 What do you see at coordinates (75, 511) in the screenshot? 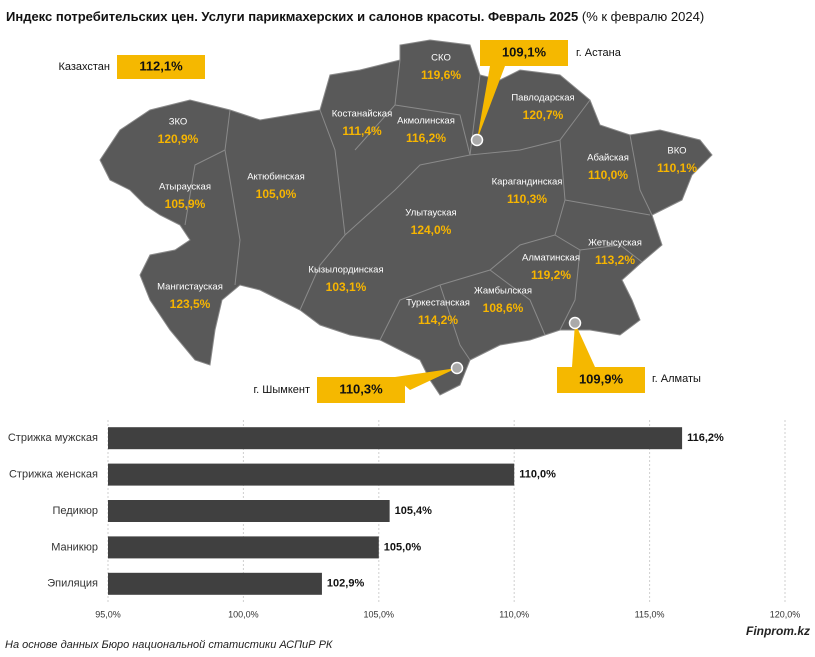
I see `y-tick-label: Педикюр` at bounding box center [75, 511].